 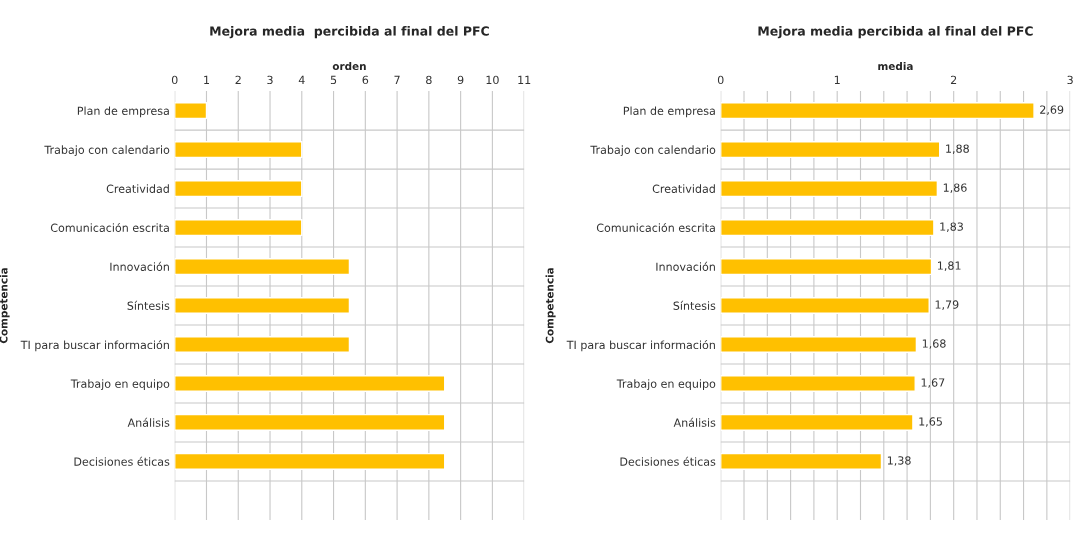 What do you see at coordinates (933, 383) in the screenshot?
I see `data-label: 1,67` at bounding box center [933, 383].